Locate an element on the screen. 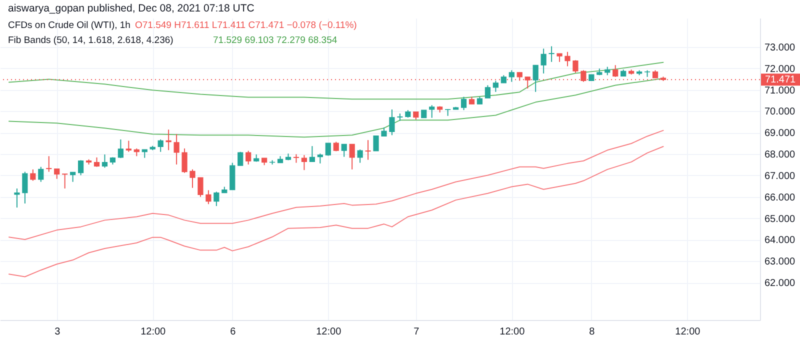 This screenshot has height=343, width=800. y-tick-label: 66.000 is located at coordinates (780, 198).